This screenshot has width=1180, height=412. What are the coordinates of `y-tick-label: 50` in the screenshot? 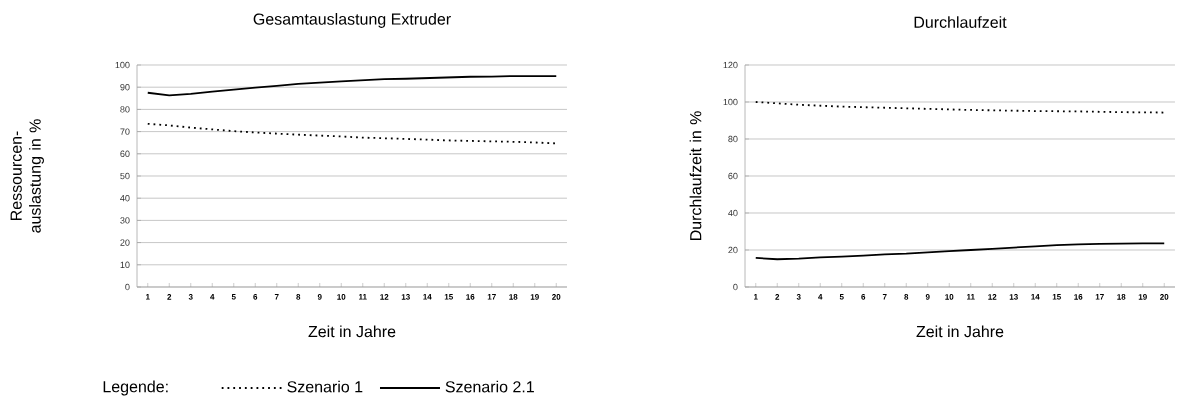 It's located at (125, 176).